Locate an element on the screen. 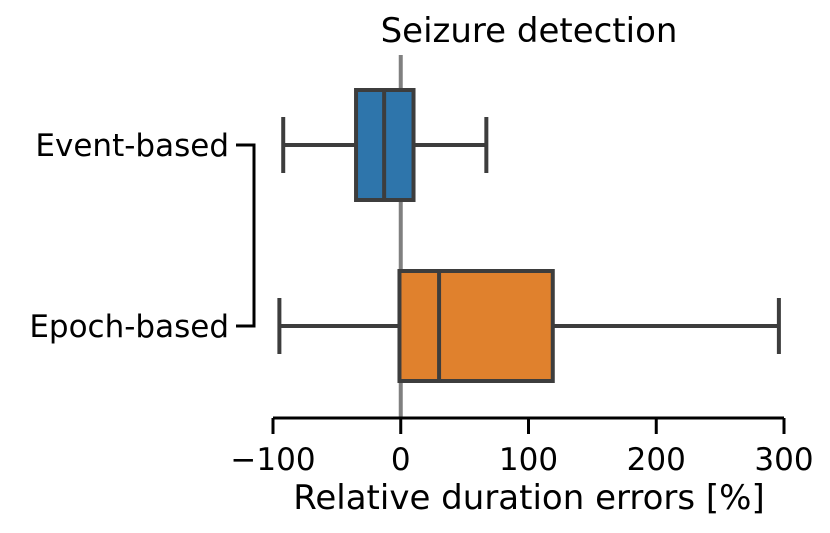 The image size is (830, 533). x-tick-label: 100 is located at coordinates (528, 460).